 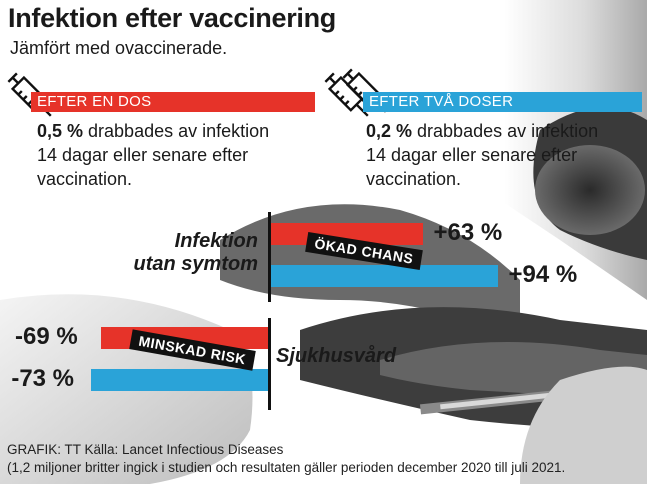 I want to click on one-dose-line3: vaccination., so click(x=85, y=179).